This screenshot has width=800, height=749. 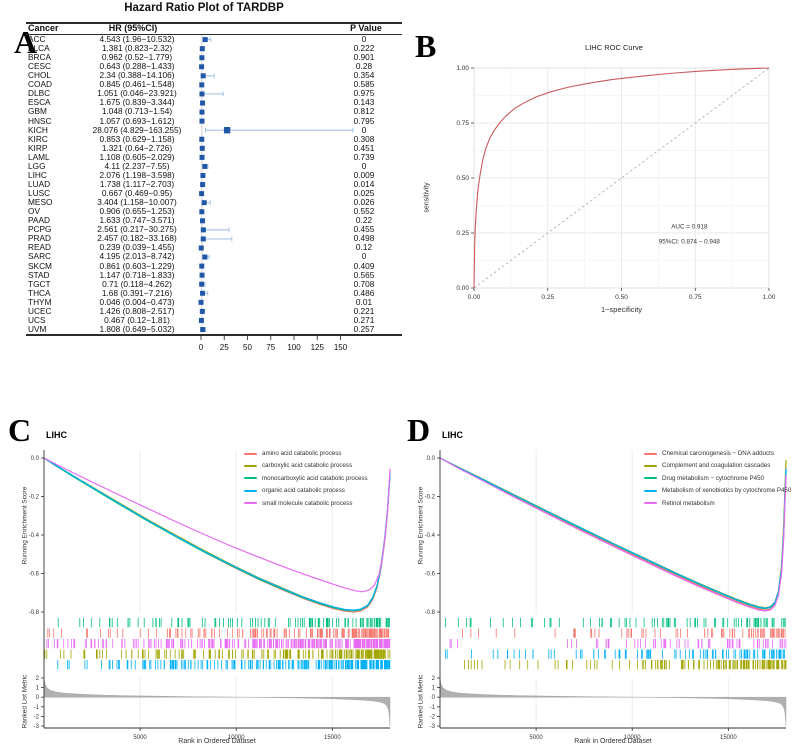 I want to click on cancer-name: ACC, so click(x=37, y=39).